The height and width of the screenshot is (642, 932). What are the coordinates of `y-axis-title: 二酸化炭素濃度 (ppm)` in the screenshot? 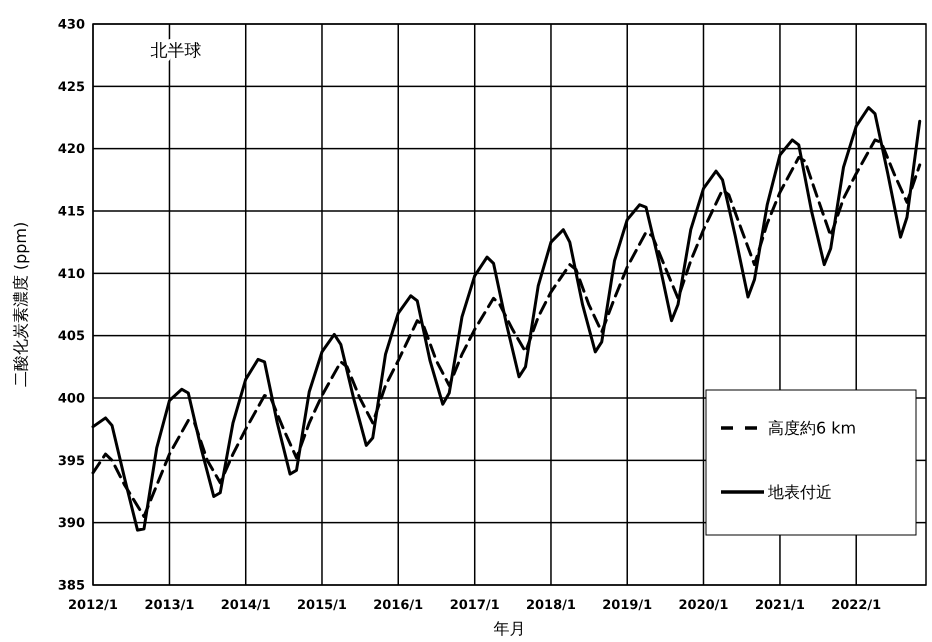 It's located at (20, 305).